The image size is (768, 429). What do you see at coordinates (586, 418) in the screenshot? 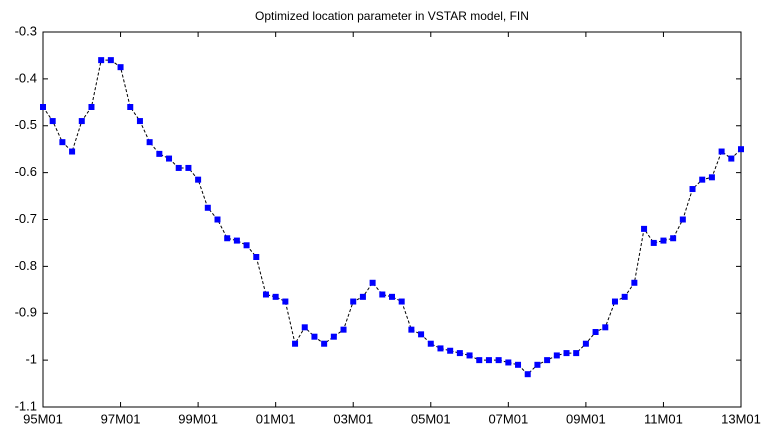
I see `x-tick-label: 09M01` at bounding box center [586, 418].